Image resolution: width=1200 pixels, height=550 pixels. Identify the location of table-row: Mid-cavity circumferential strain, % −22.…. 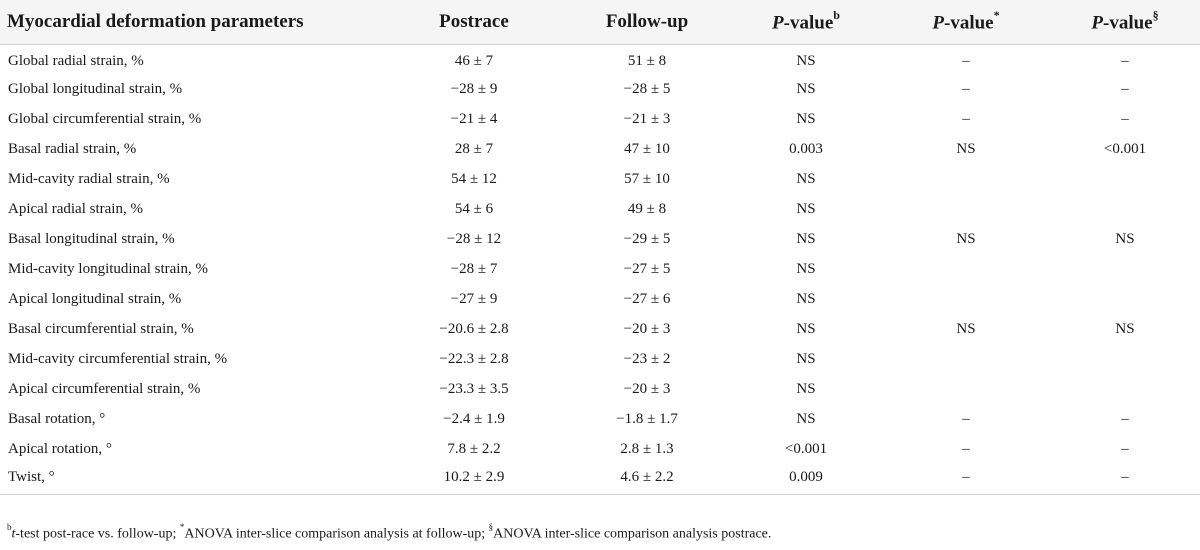
(600, 359).